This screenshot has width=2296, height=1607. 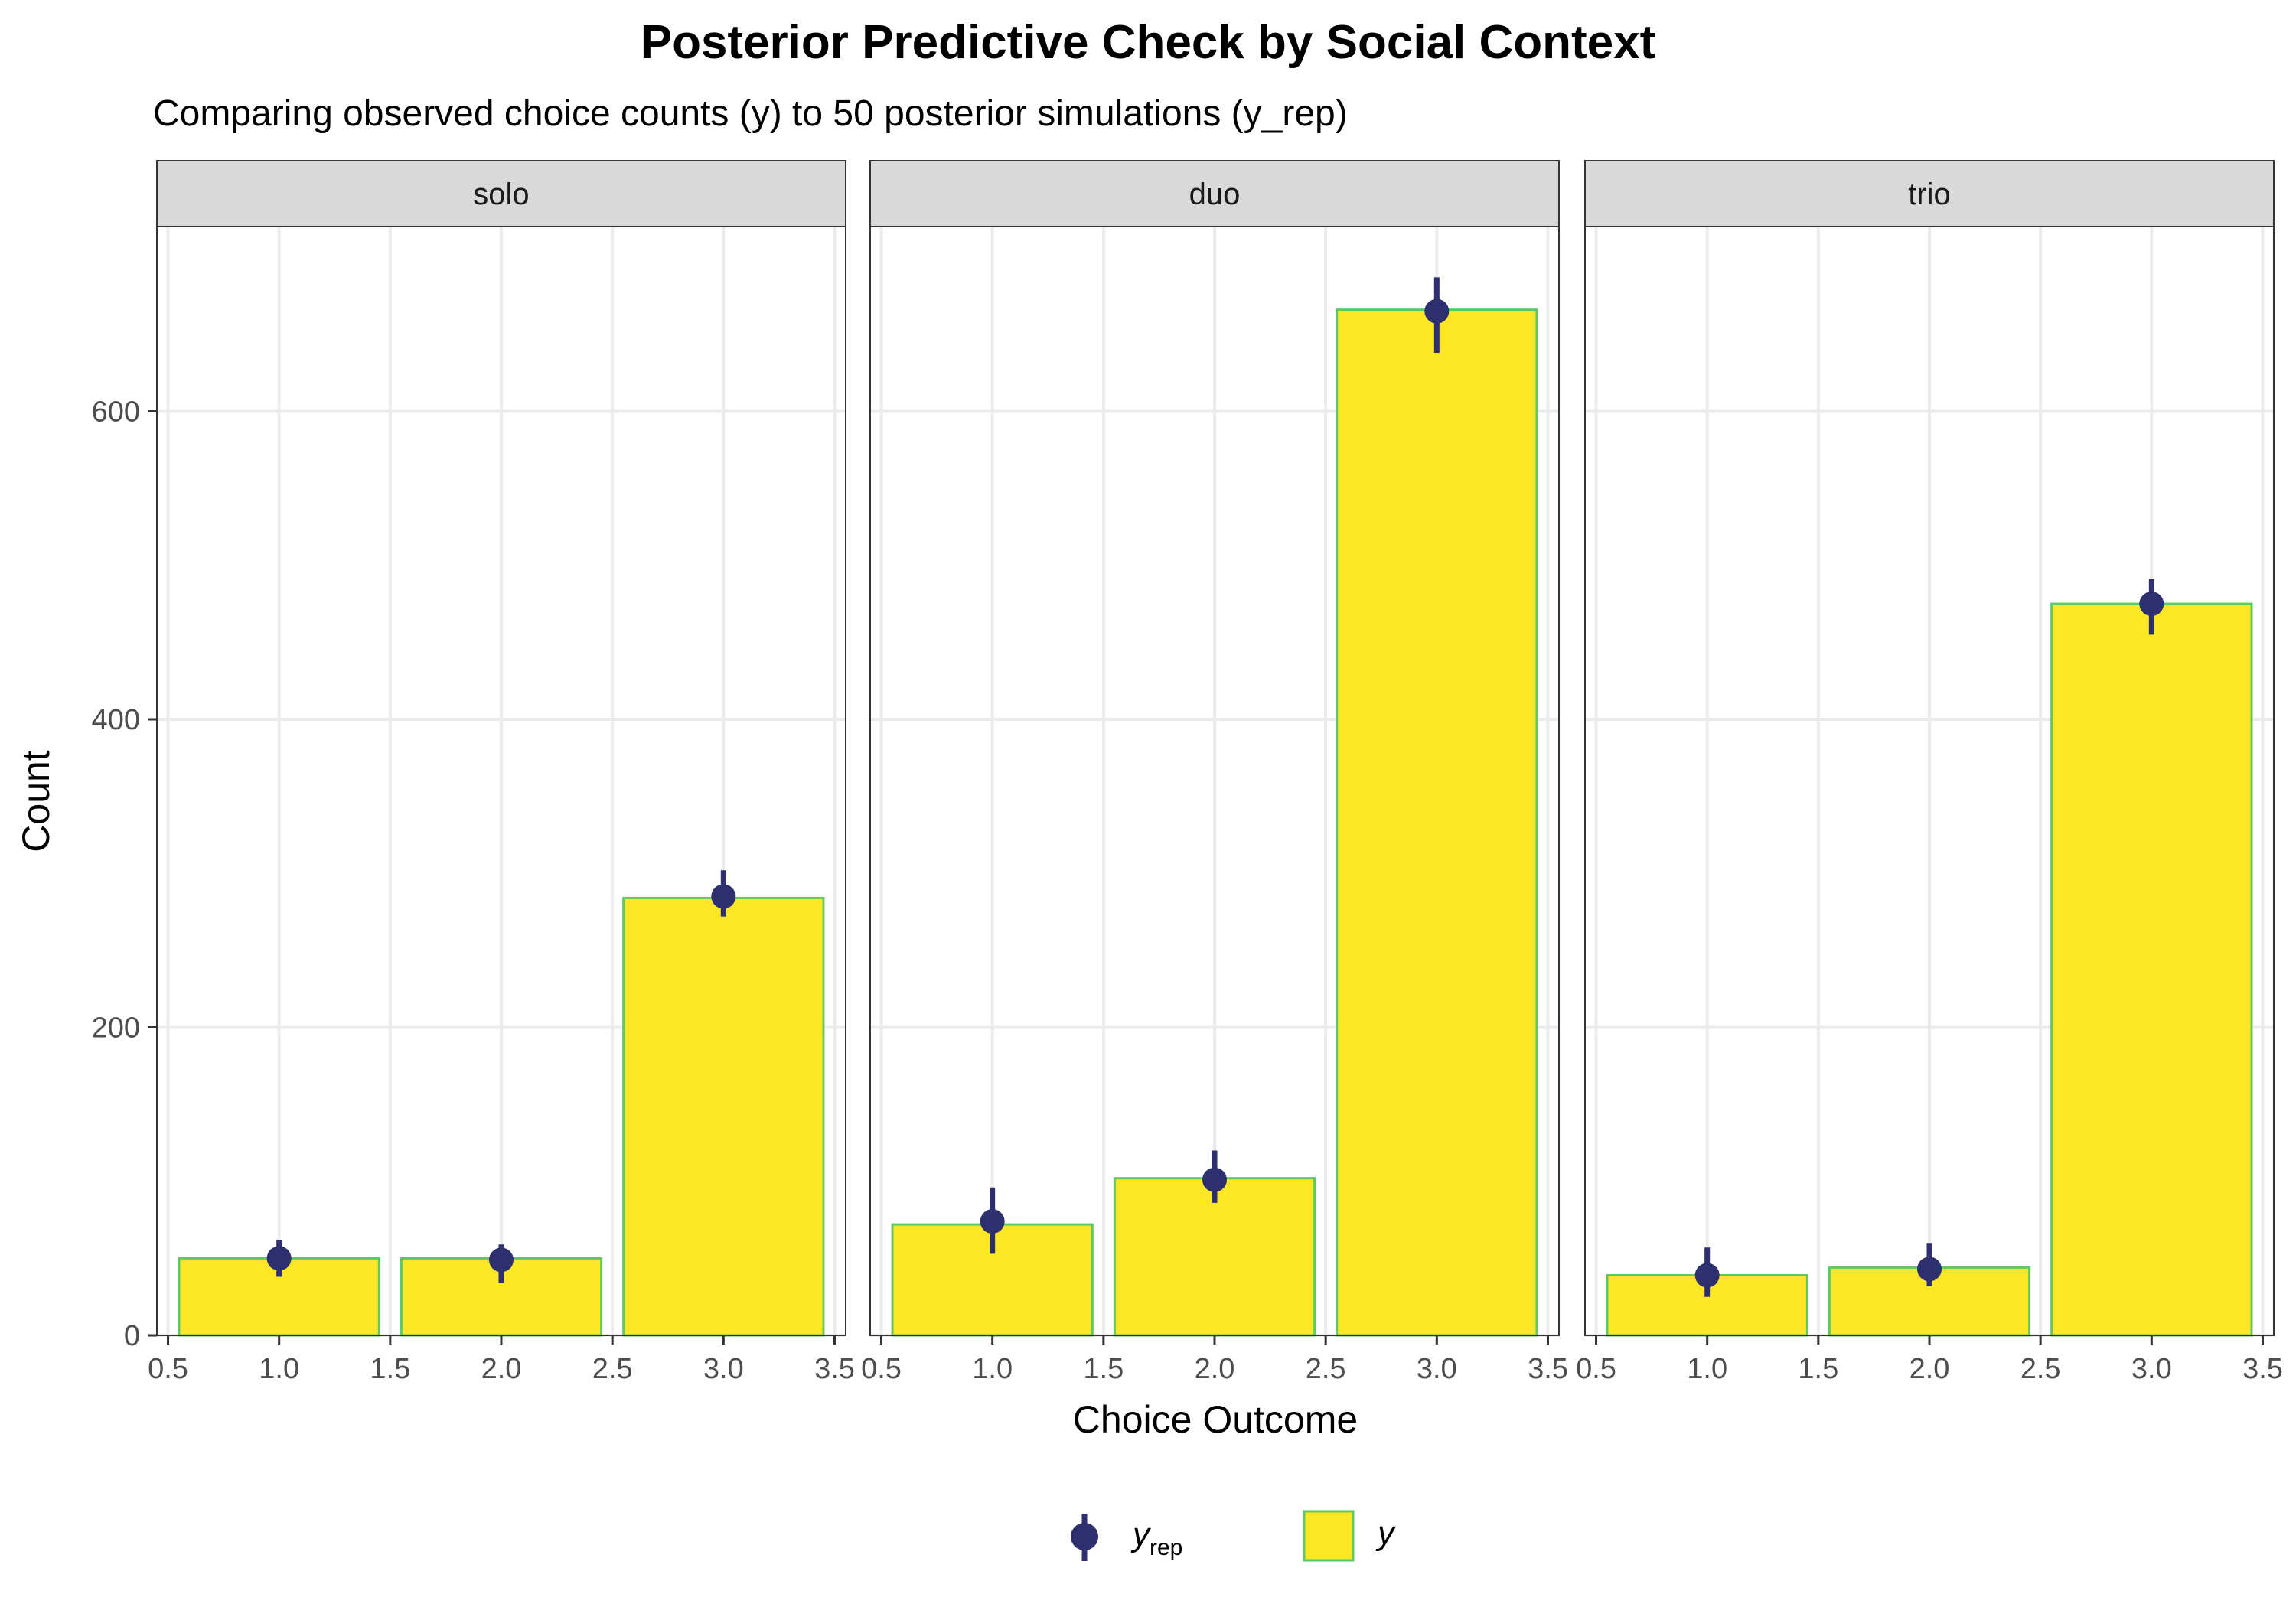 I want to click on legend-y-swatch, so click(x=1329, y=1536).